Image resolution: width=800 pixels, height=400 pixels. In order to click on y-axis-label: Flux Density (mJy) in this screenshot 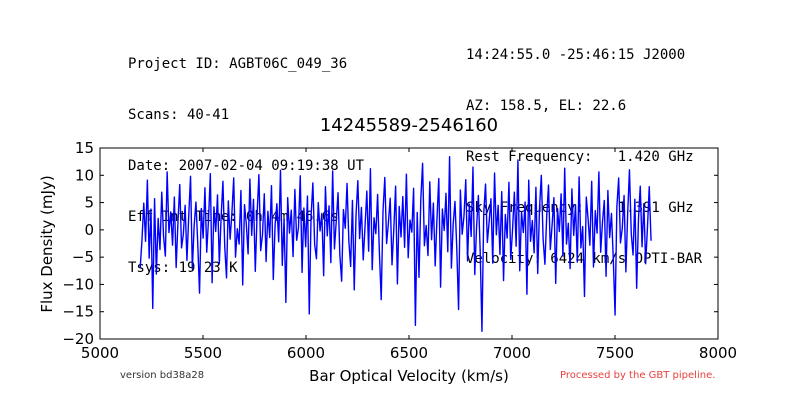, I will do `click(47, 244)`.